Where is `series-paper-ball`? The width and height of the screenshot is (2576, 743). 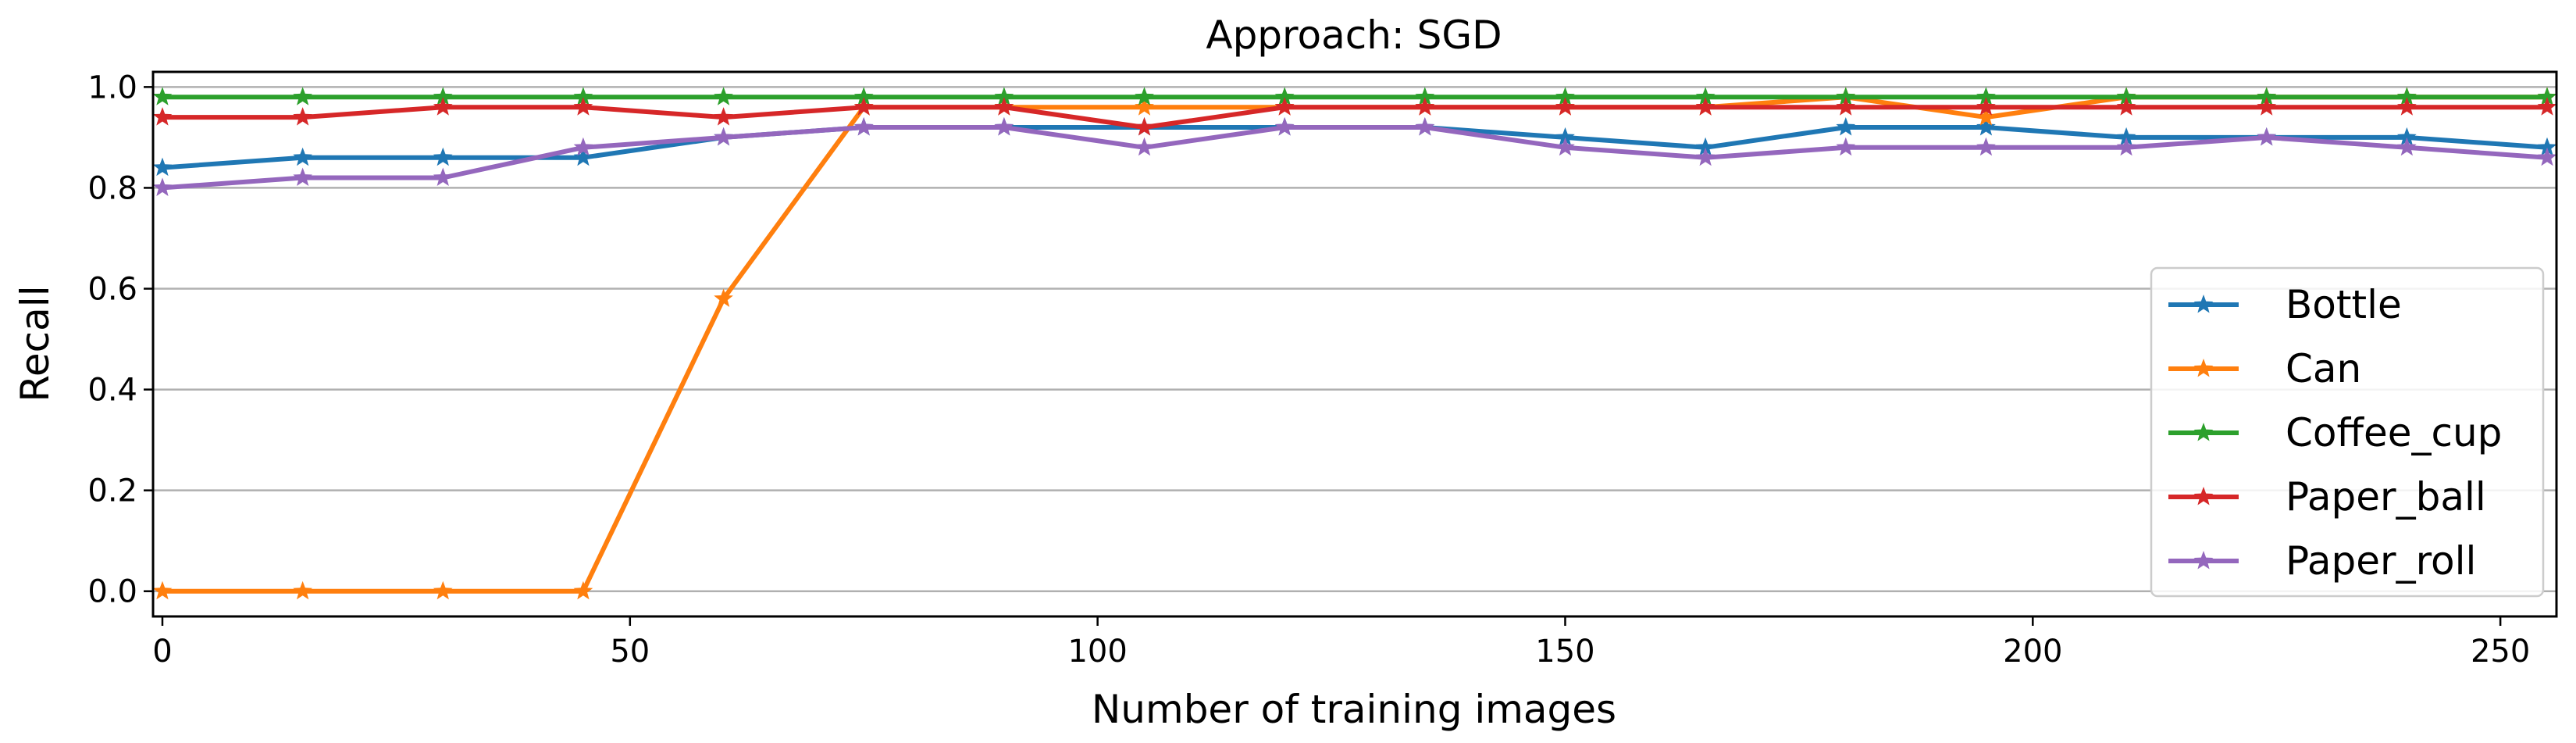 series-paper-ball is located at coordinates (1355, 116).